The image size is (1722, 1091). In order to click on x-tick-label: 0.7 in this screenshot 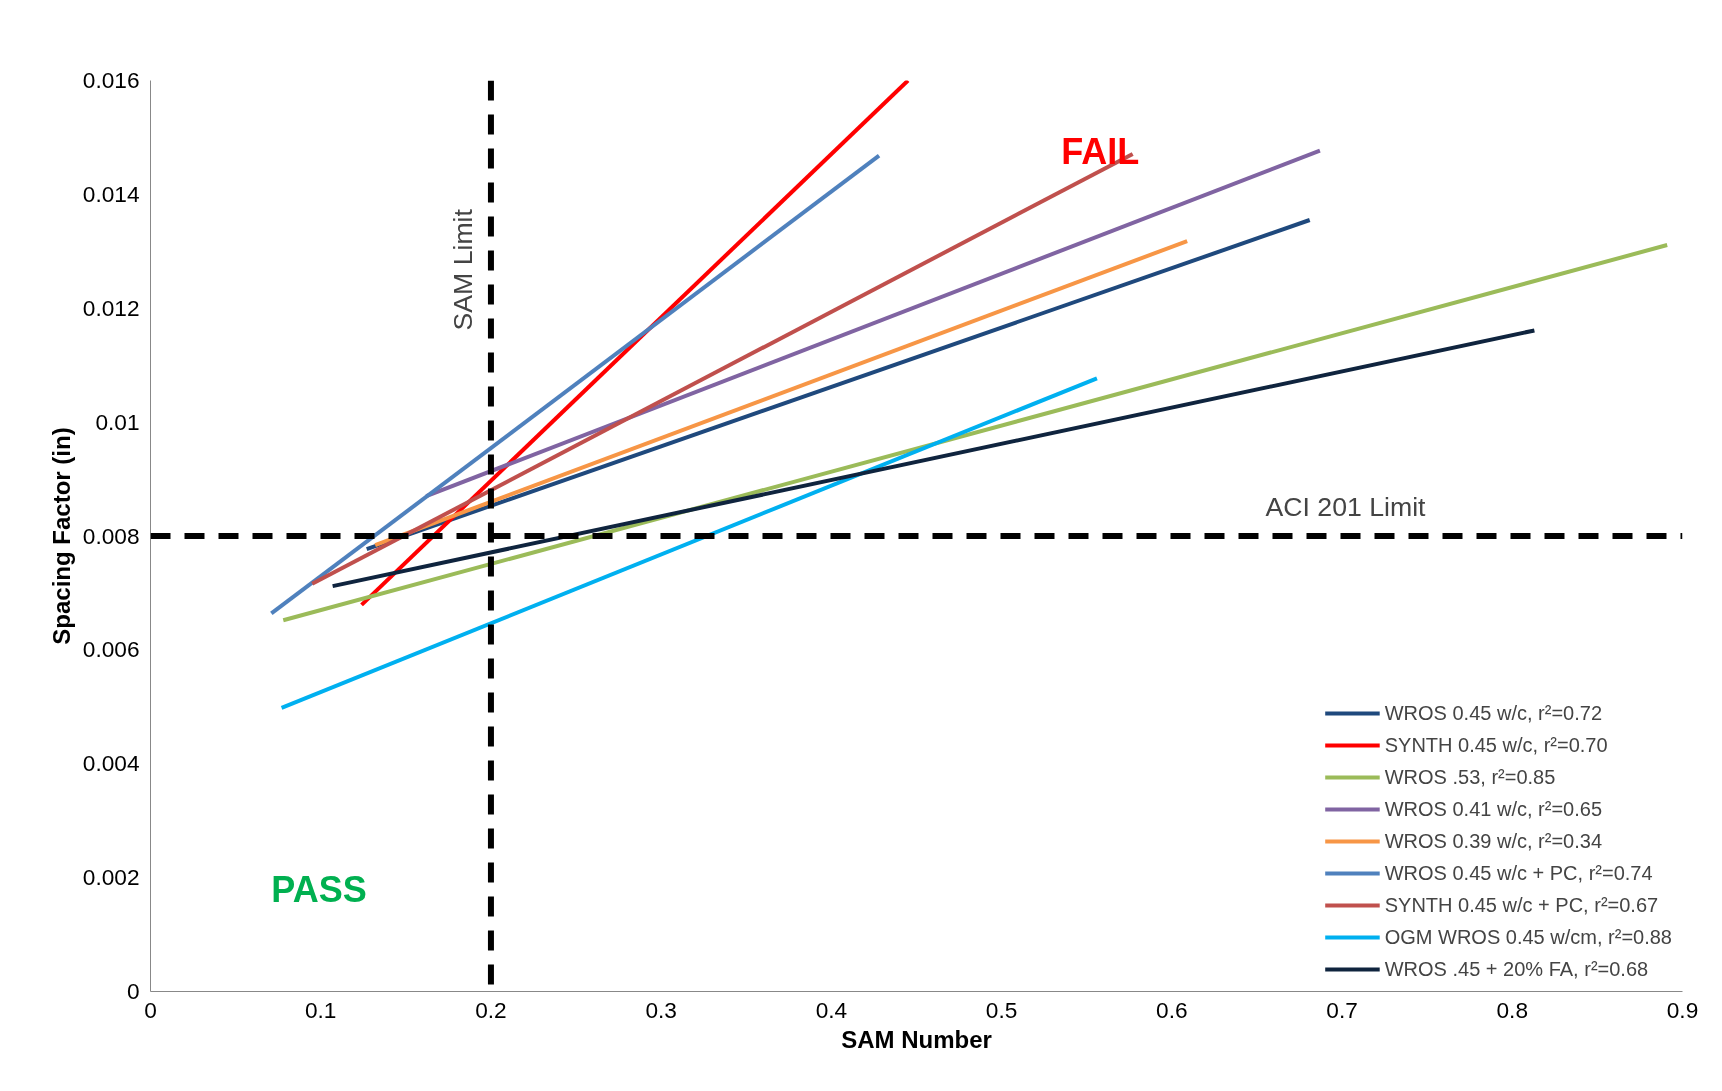, I will do `click(1342, 1009)`.